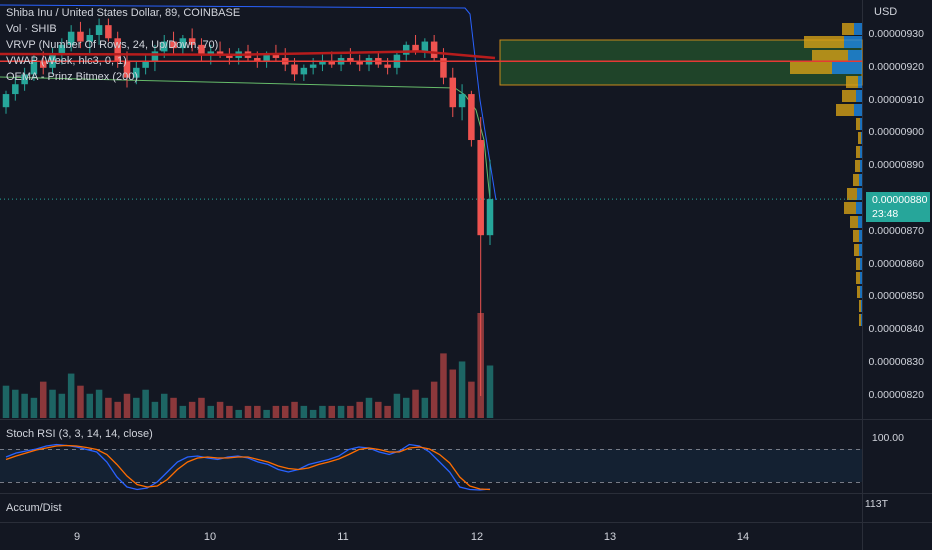  What do you see at coordinates (896, 165) in the screenshot?
I see `price-tick: 0.00000890` at bounding box center [896, 165].